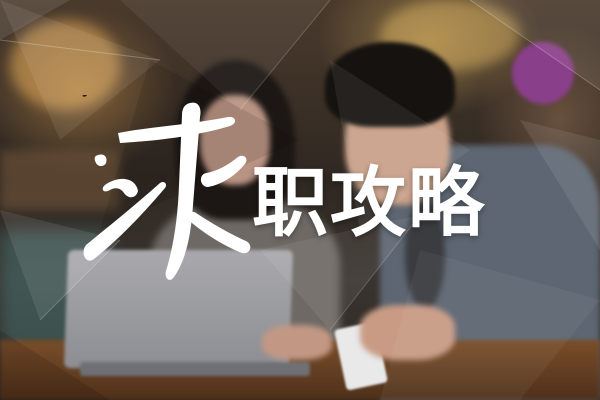 The width and height of the screenshot is (600, 400). What do you see at coordinates (195, 369) in the screenshot?
I see `laptop-base` at bounding box center [195, 369].